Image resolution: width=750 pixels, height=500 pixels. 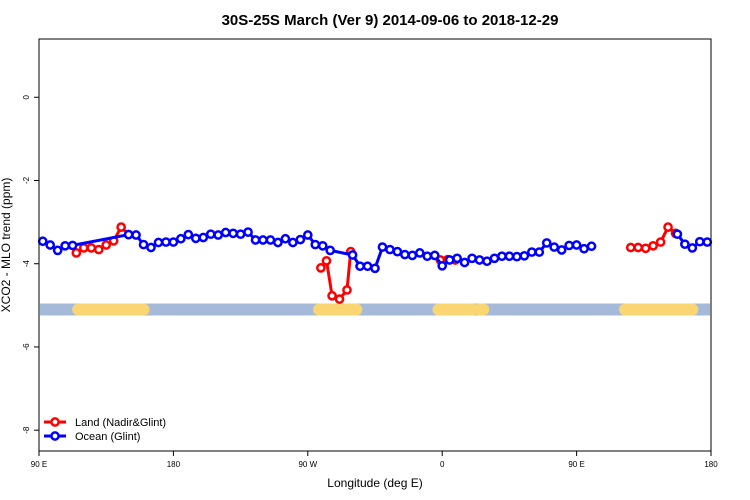 I want to click on legend-label: Ocean (Glint), so click(x=107, y=437).